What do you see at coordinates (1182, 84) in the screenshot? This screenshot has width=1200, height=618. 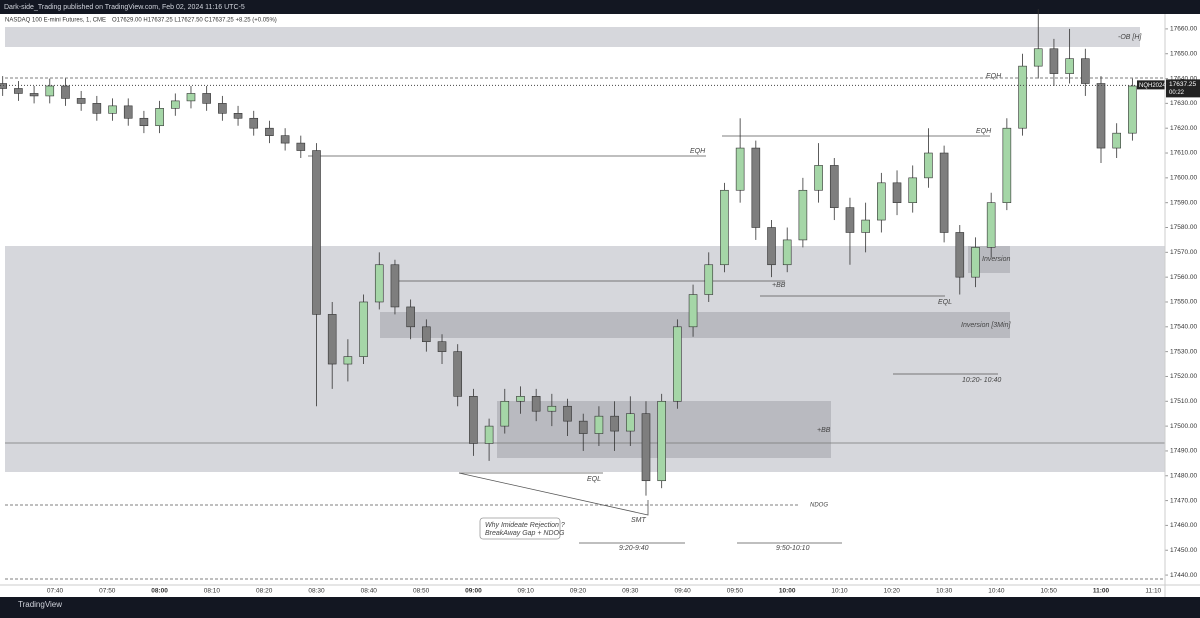 I see `last-price: 17637.25` at bounding box center [1182, 84].